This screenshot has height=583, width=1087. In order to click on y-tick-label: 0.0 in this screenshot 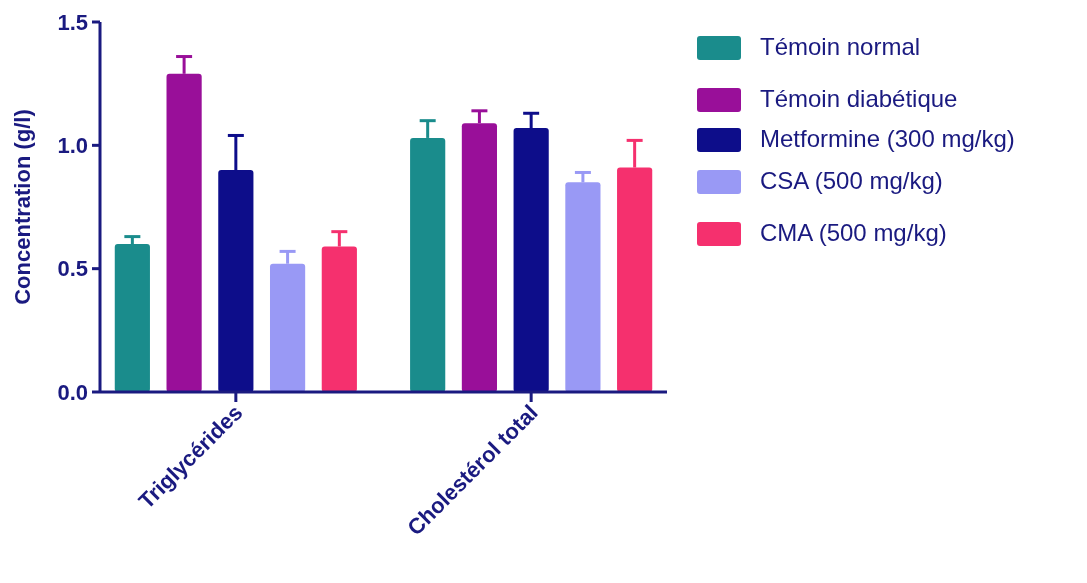, I will do `click(72, 392)`.